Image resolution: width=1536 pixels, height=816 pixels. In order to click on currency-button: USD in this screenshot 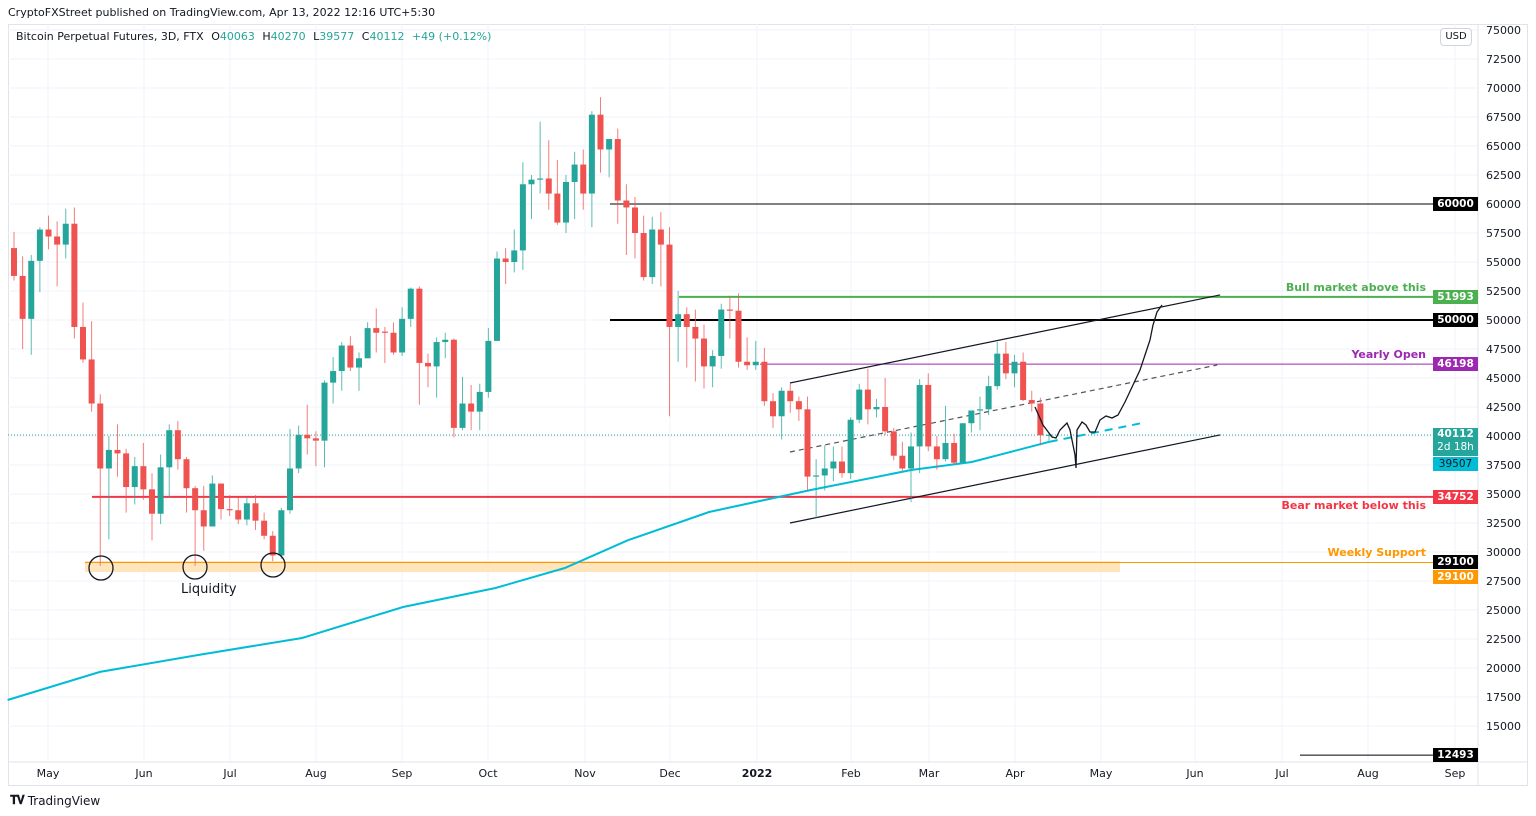, I will do `click(1456, 37)`.